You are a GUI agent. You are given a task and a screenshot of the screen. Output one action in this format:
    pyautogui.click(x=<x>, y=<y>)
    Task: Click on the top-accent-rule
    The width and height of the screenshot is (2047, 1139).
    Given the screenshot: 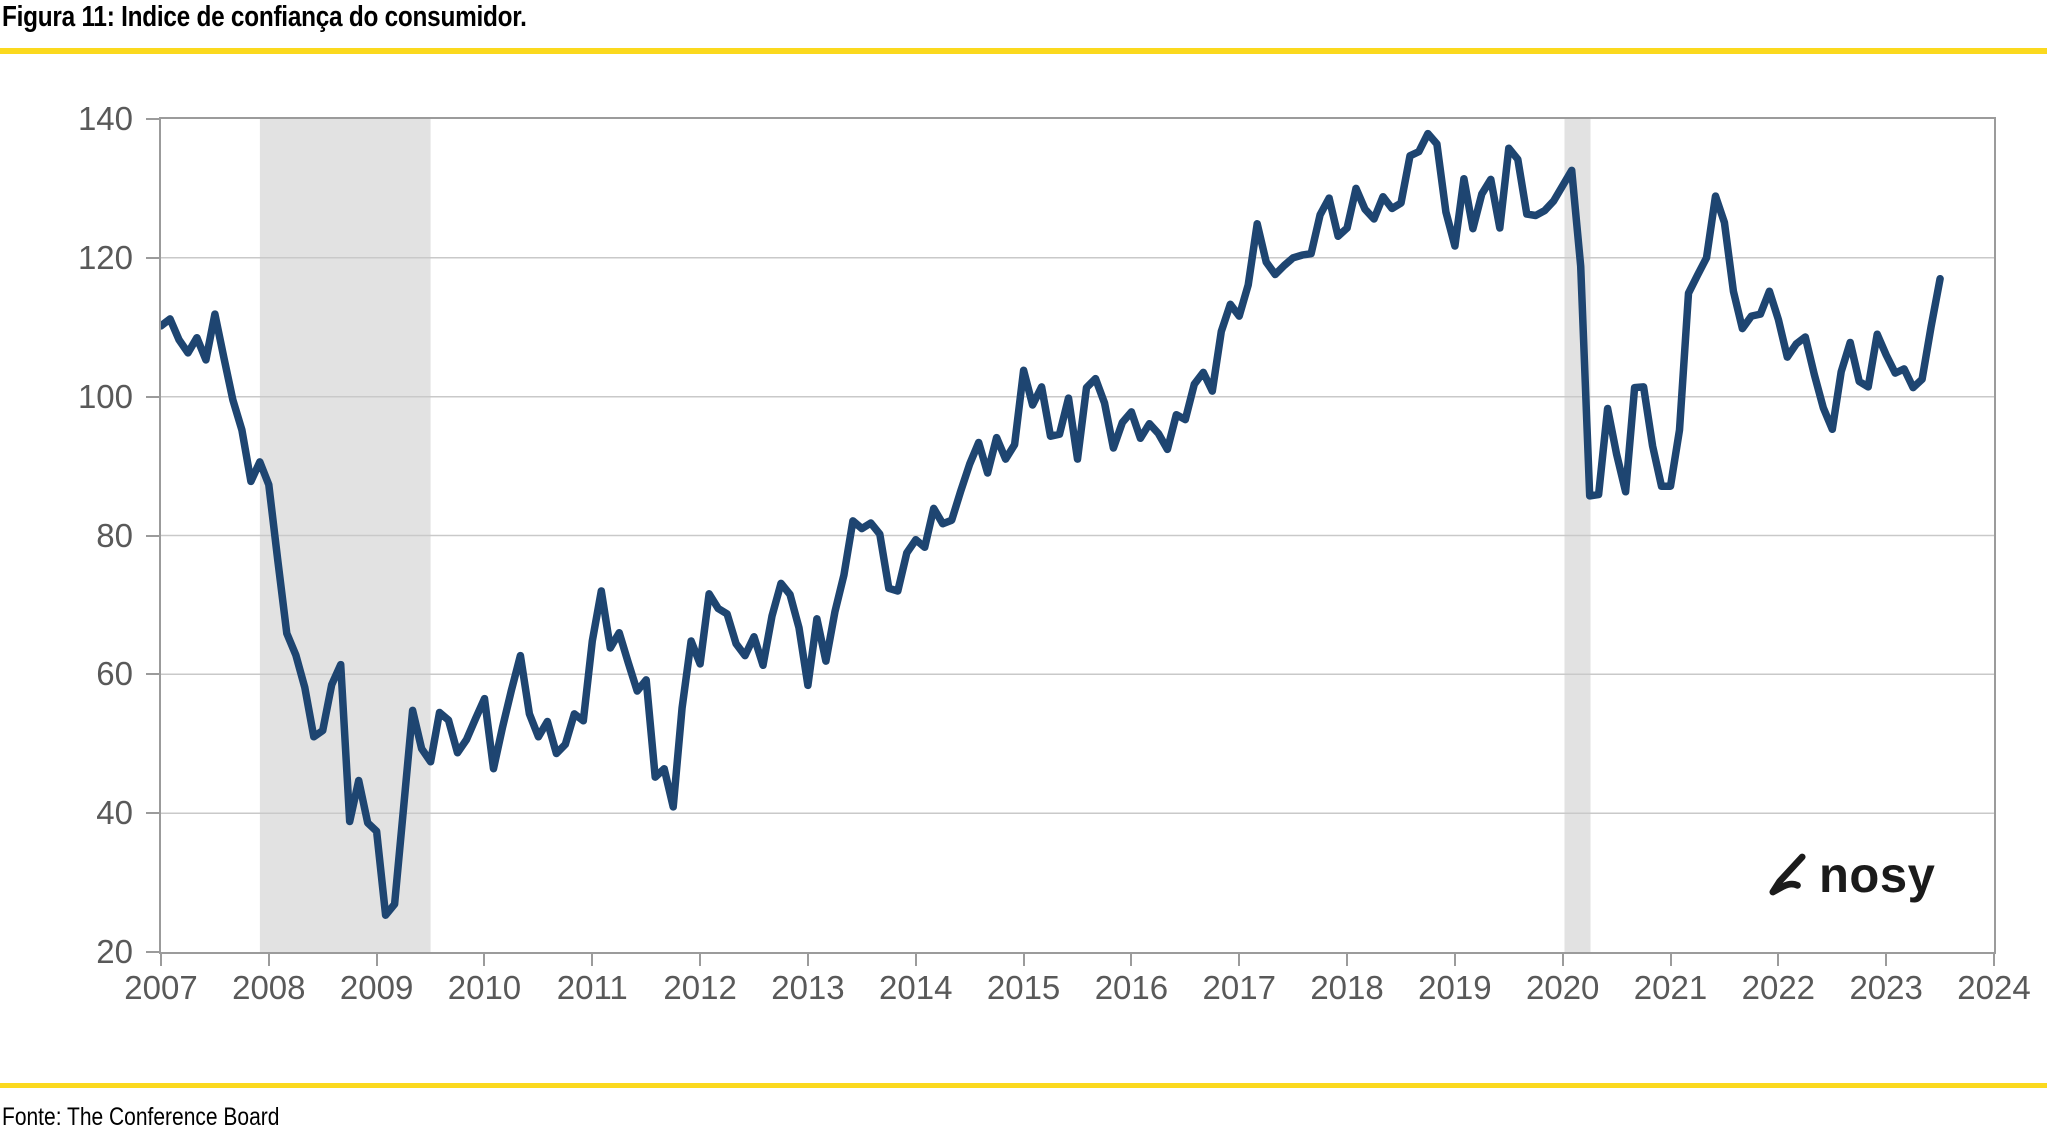 What is the action you would take?
    pyautogui.click(x=1023, y=51)
    